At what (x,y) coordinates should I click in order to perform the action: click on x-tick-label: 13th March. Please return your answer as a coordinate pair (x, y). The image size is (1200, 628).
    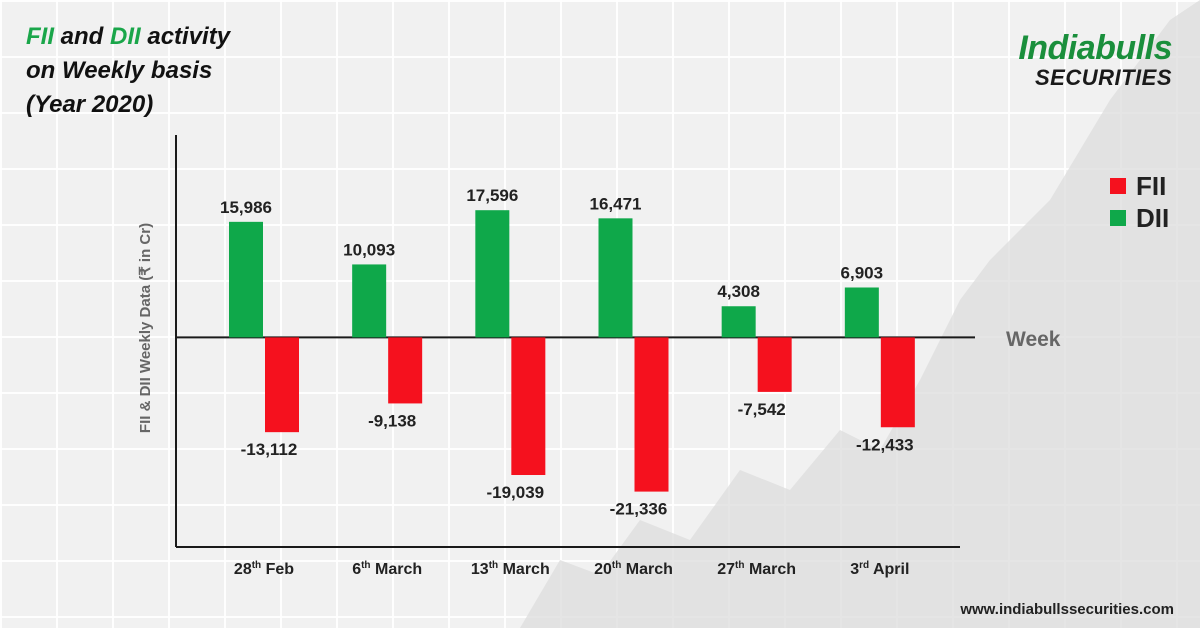
    Looking at the image, I should click on (510, 569).